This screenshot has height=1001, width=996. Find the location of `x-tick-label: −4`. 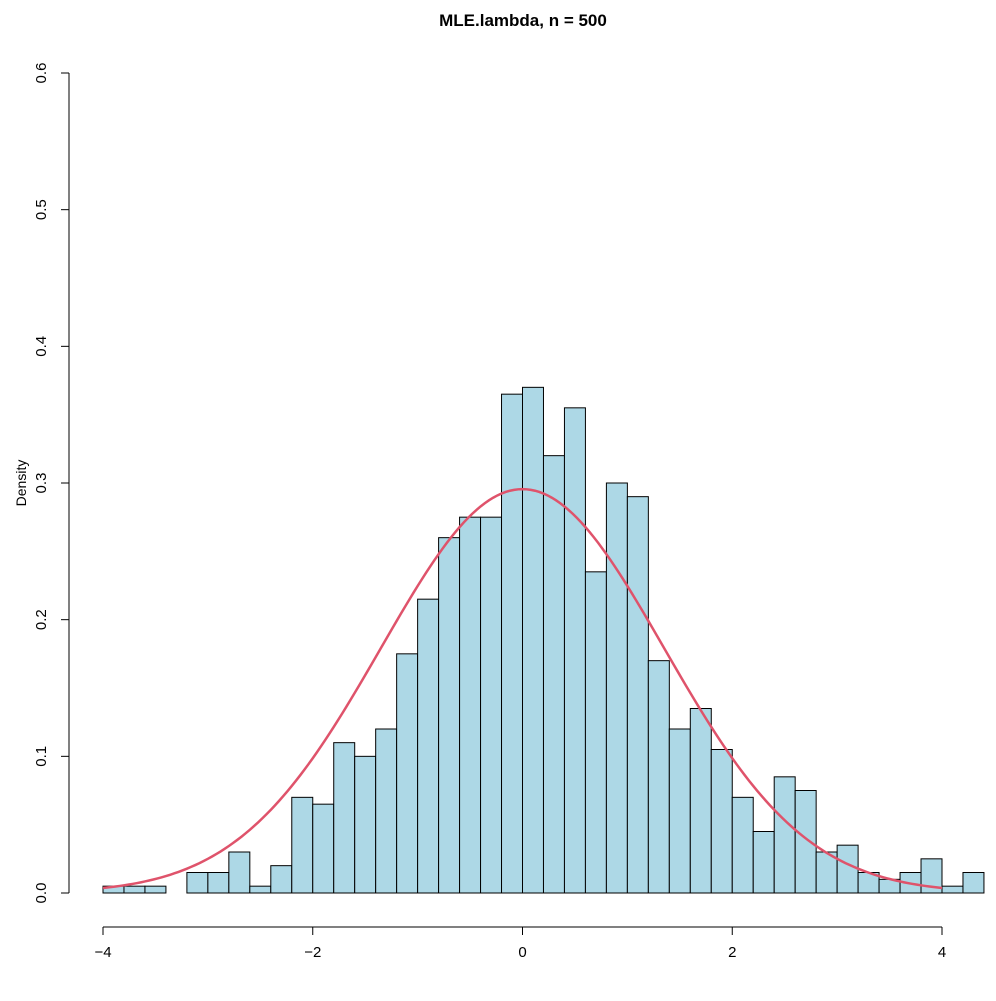

x-tick-label: −4 is located at coordinates (102, 952).